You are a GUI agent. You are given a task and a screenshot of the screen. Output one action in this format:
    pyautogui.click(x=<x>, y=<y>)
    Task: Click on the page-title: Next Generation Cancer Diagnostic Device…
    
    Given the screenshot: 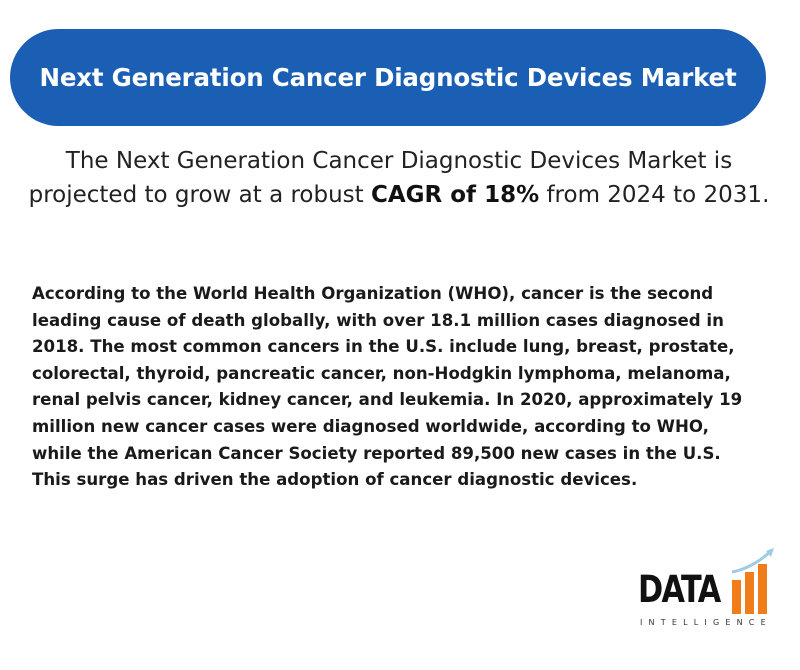 What is the action you would take?
    pyautogui.click(x=388, y=77)
    